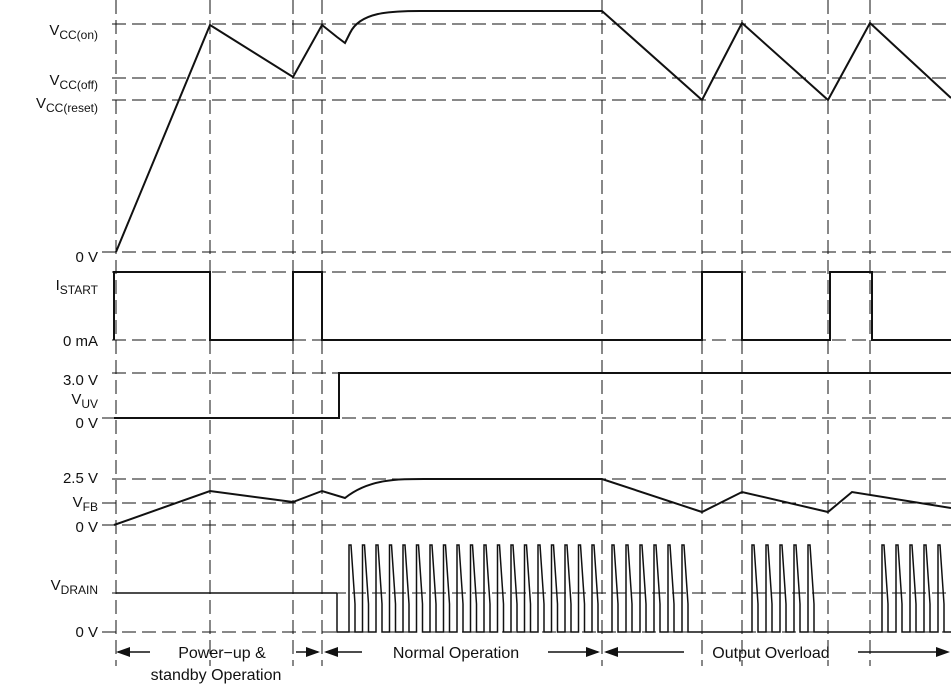  What do you see at coordinates (86, 527) in the screenshot?
I see `label-fb-zero: 0 V` at bounding box center [86, 527].